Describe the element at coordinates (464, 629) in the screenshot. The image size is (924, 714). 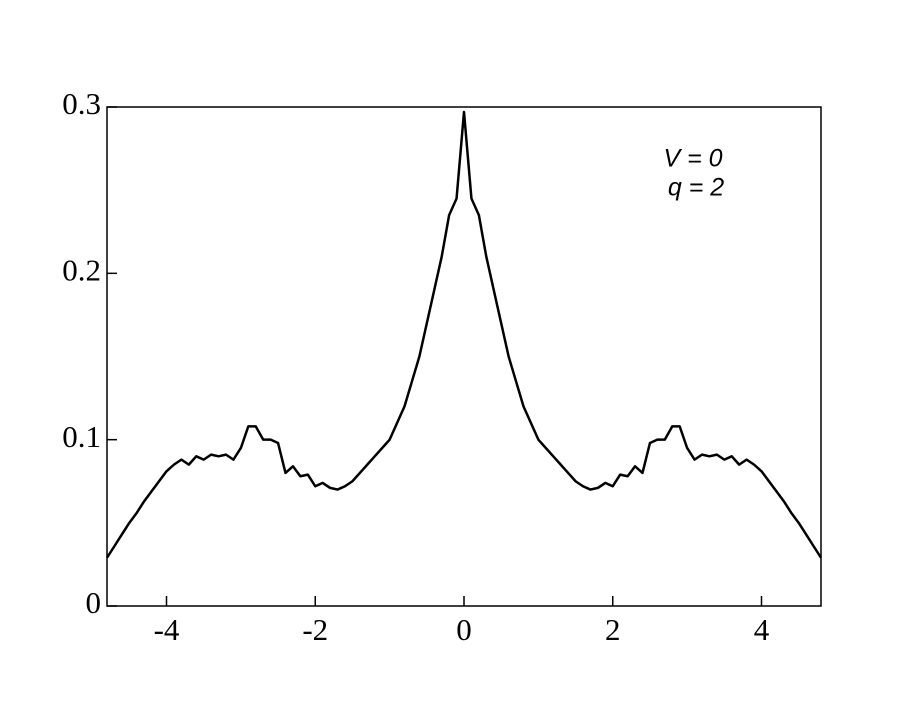
I see `x-tick-label: 0` at that location.